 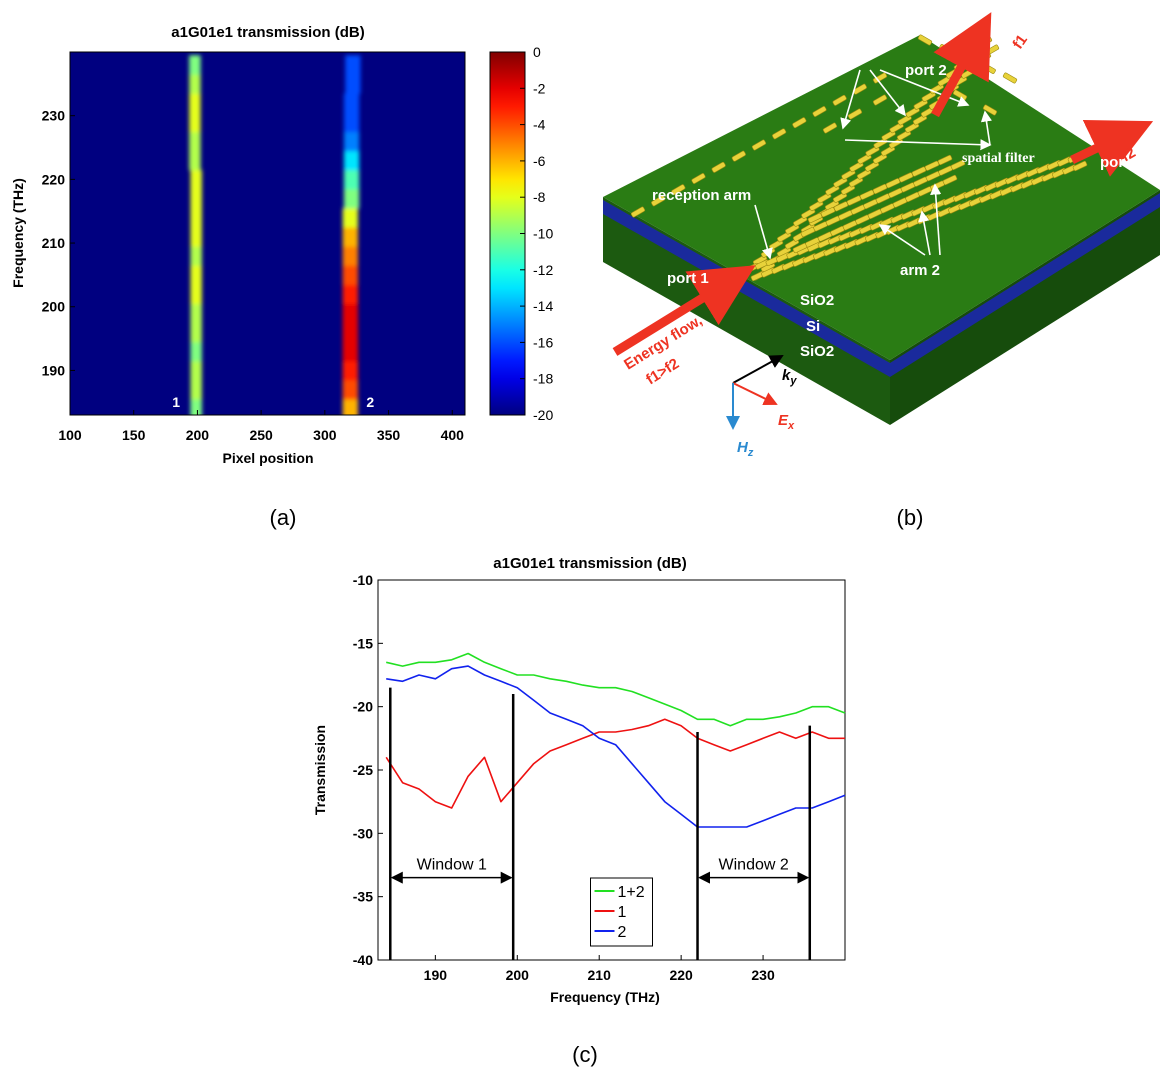 I want to click on y-tick-label: -30, so click(x=363, y=833).